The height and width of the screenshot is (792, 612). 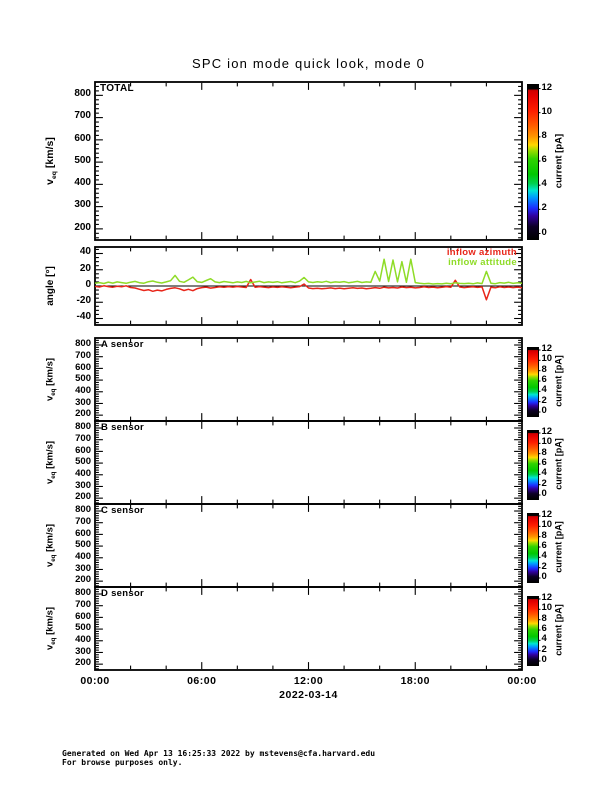 I want to click on colorbar-tick-label-a: 2, so click(x=544, y=400).